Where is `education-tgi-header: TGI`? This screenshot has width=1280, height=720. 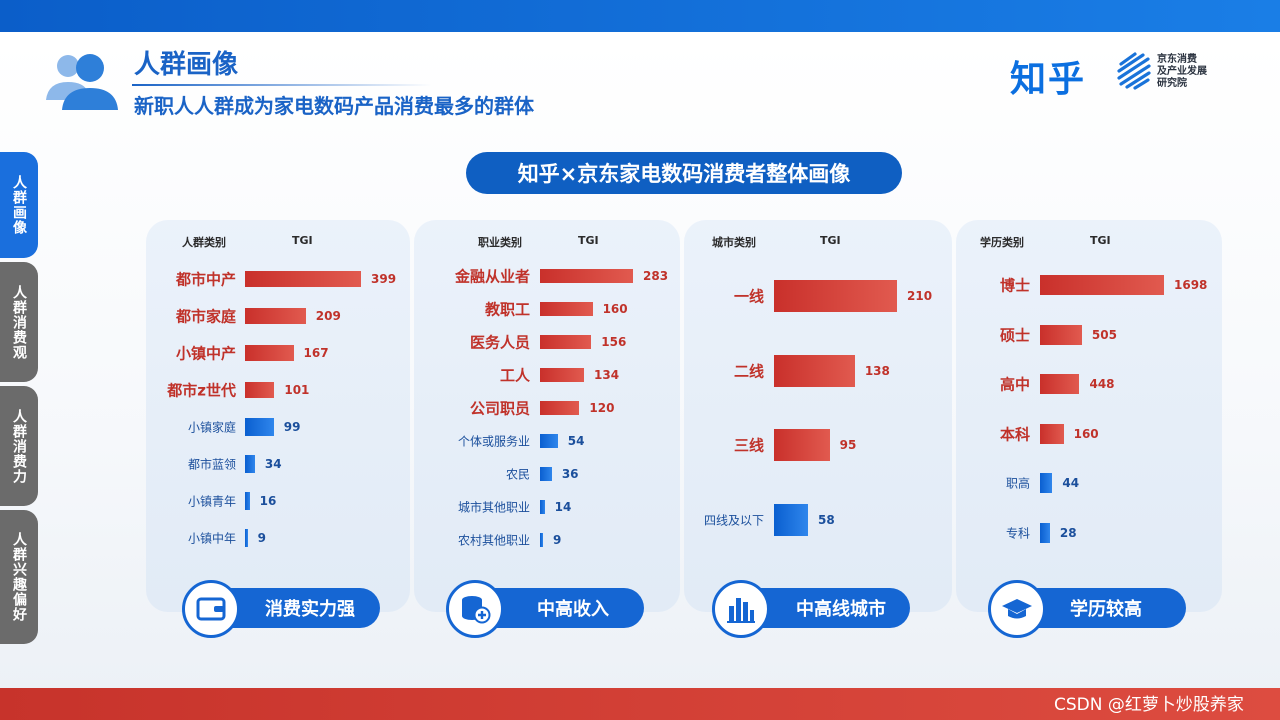 education-tgi-header: TGI is located at coordinates (1100, 240).